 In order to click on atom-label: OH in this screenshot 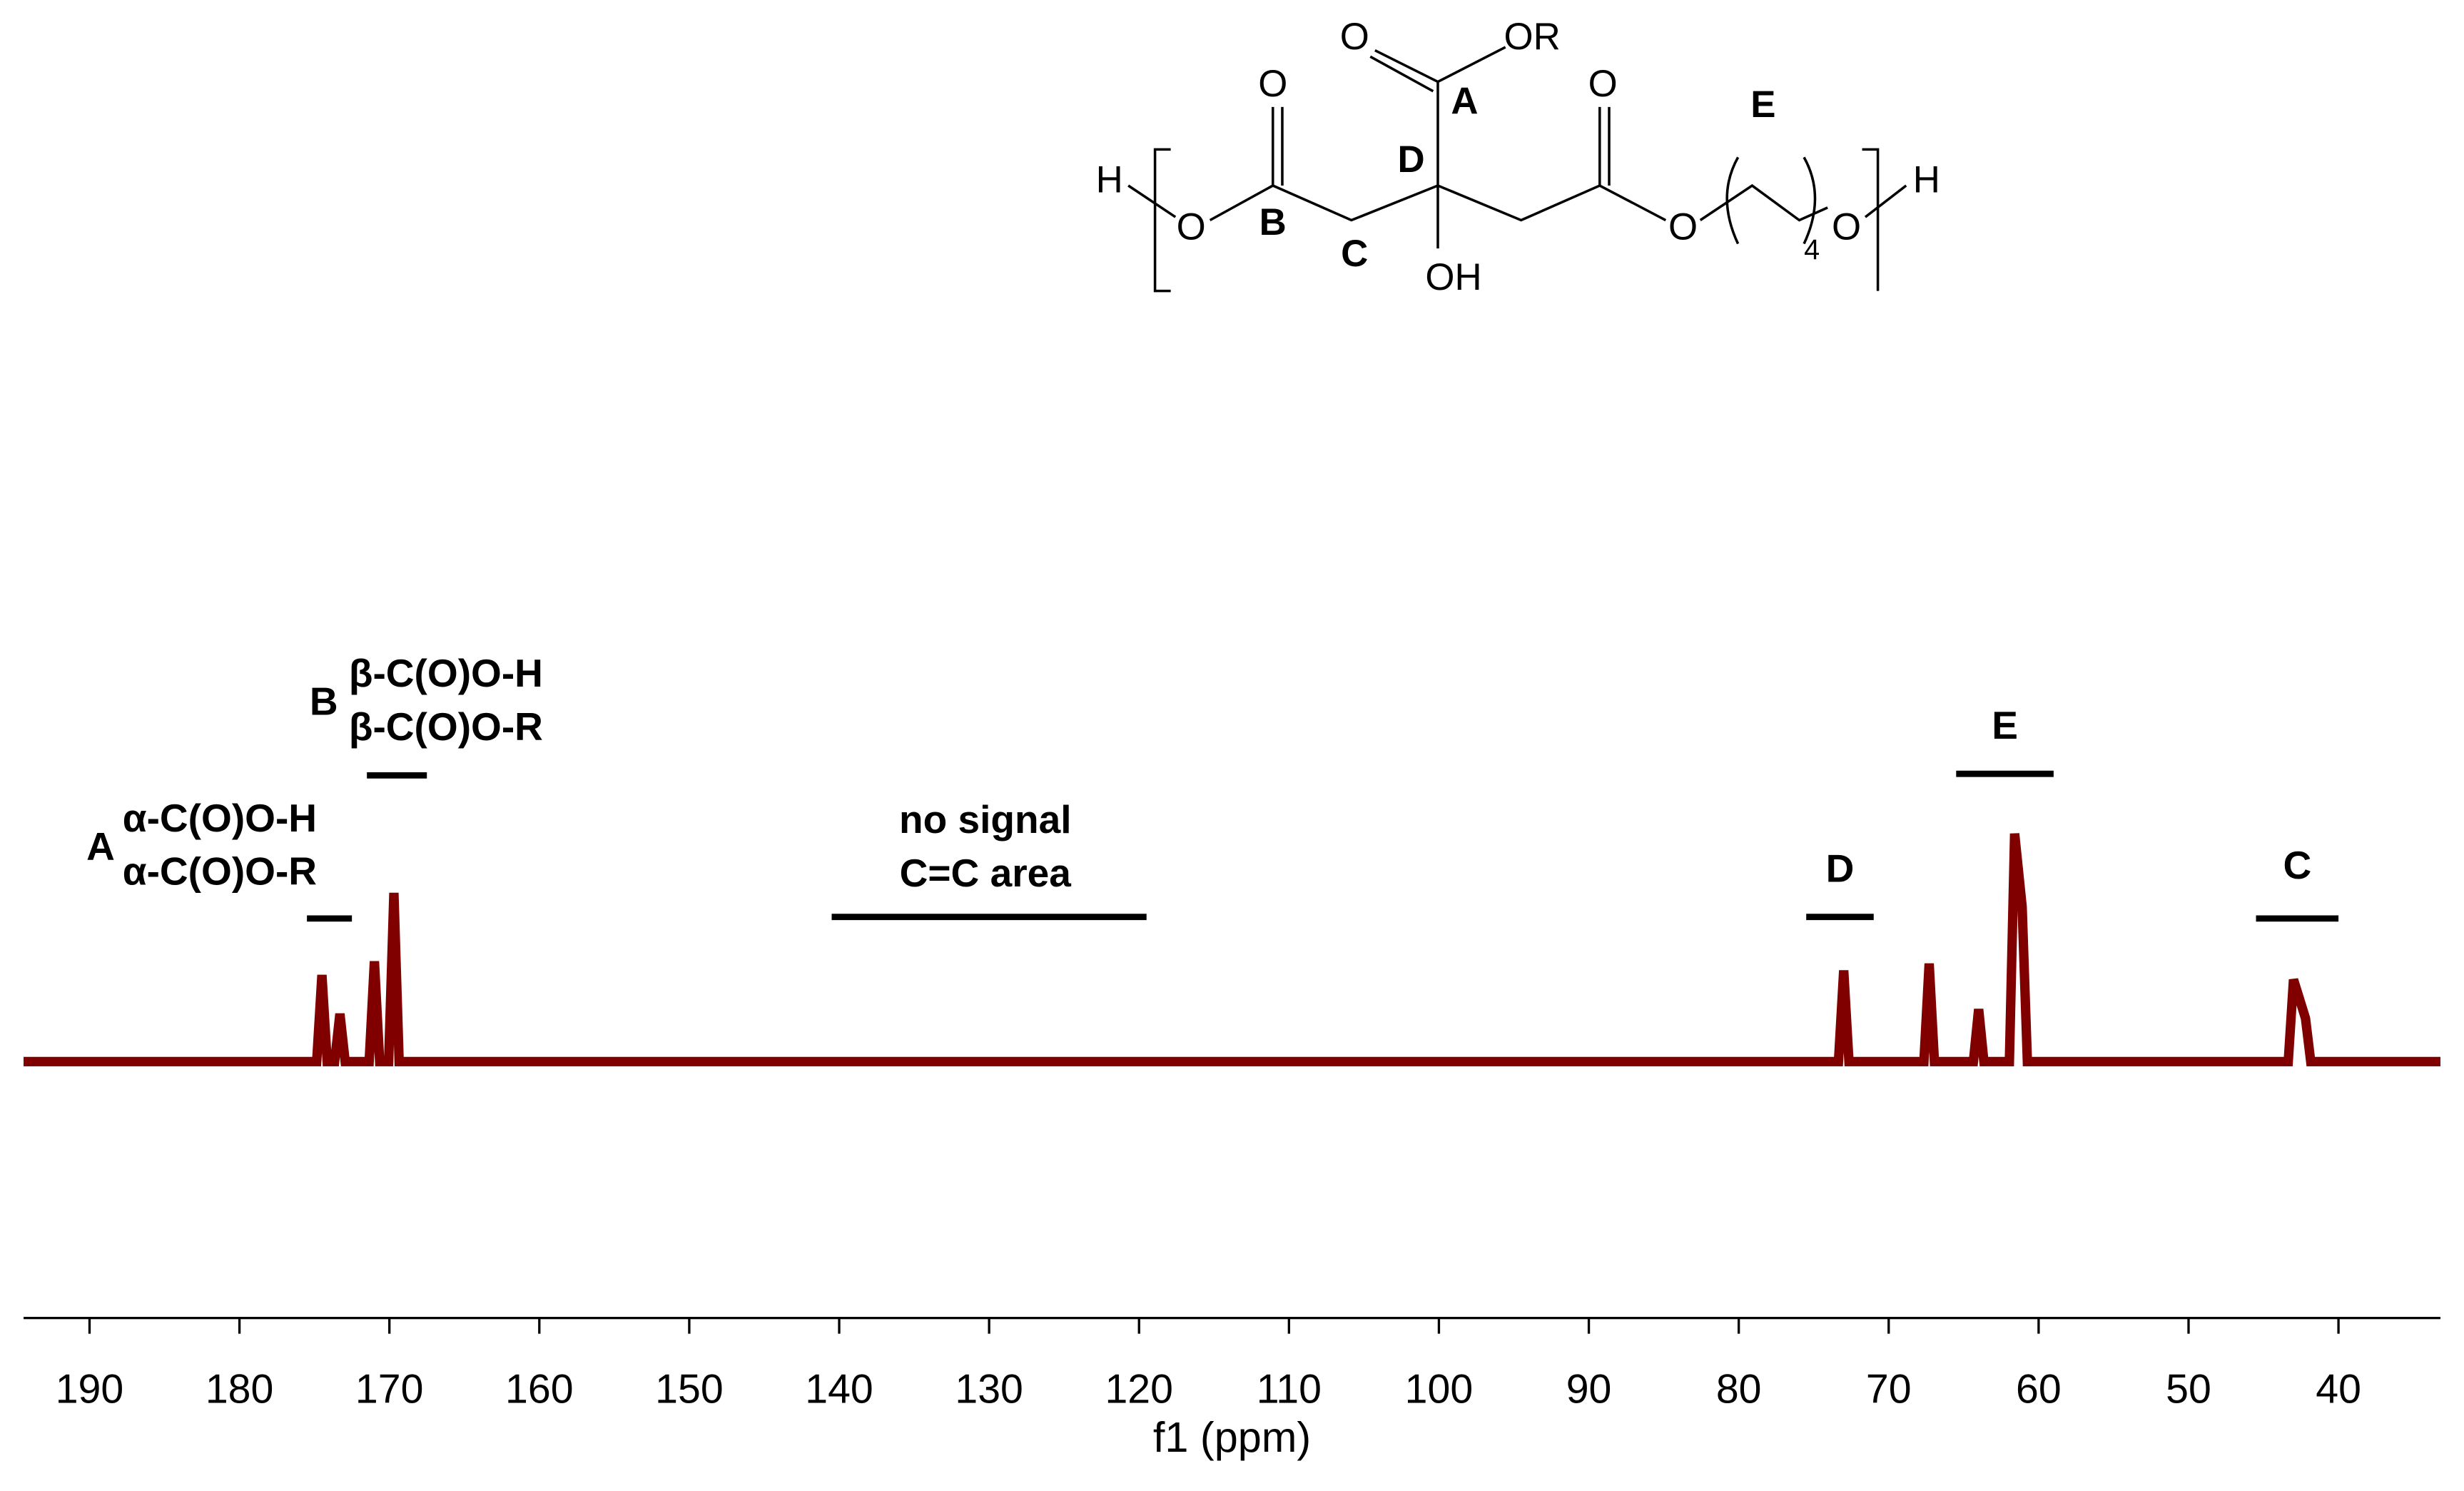, I will do `click(1453, 277)`.